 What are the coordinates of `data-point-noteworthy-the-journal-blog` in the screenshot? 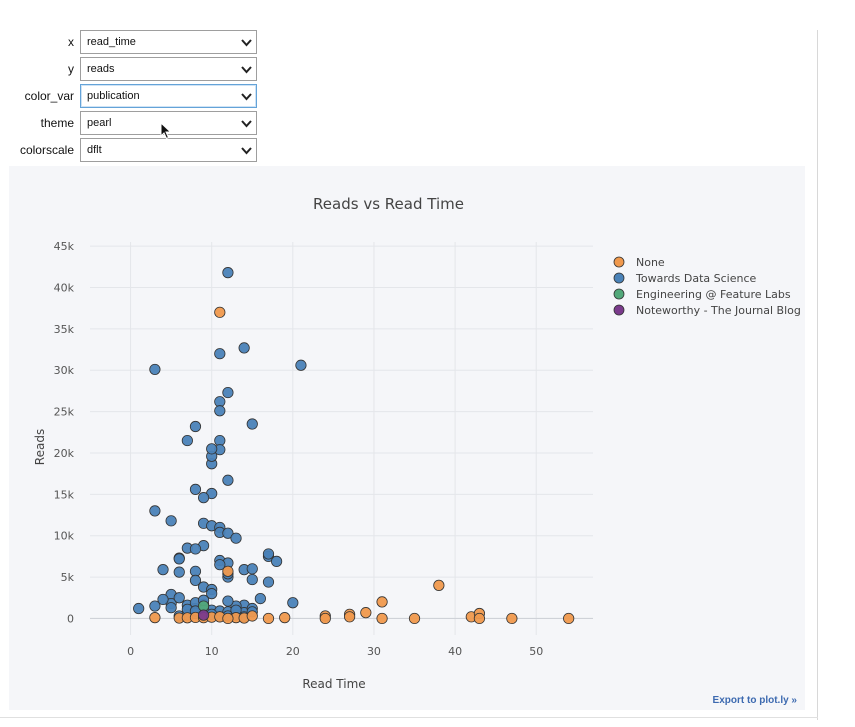 It's located at (203, 615).